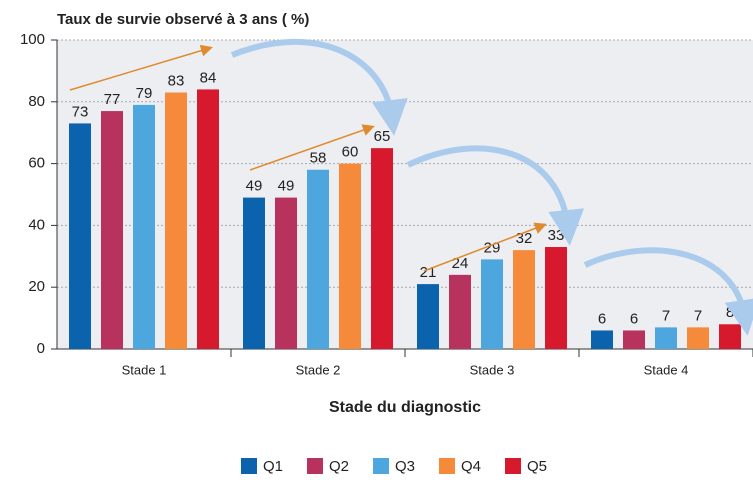 This screenshot has width=753, height=485. What do you see at coordinates (144, 93) in the screenshot?
I see `value-label: 79` at bounding box center [144, 93].